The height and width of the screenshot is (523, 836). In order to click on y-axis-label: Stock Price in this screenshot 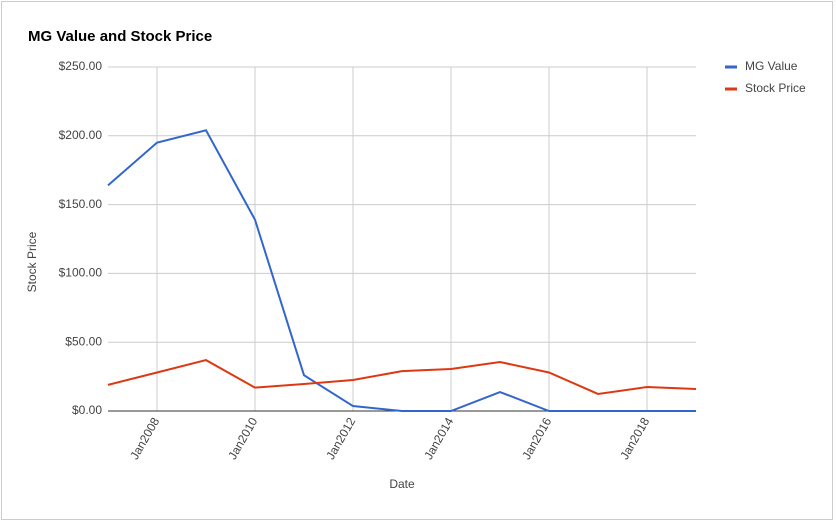, I will do `click(32, 261)`.